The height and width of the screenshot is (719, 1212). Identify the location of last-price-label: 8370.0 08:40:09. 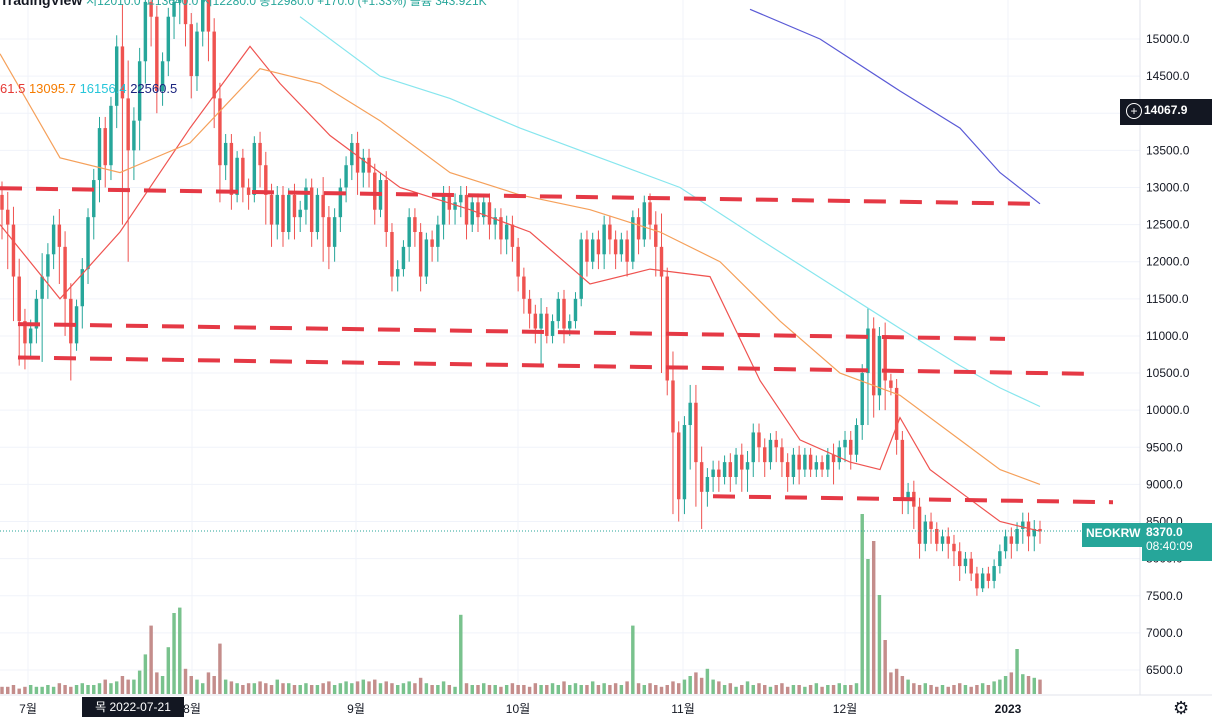
(1177, 542).